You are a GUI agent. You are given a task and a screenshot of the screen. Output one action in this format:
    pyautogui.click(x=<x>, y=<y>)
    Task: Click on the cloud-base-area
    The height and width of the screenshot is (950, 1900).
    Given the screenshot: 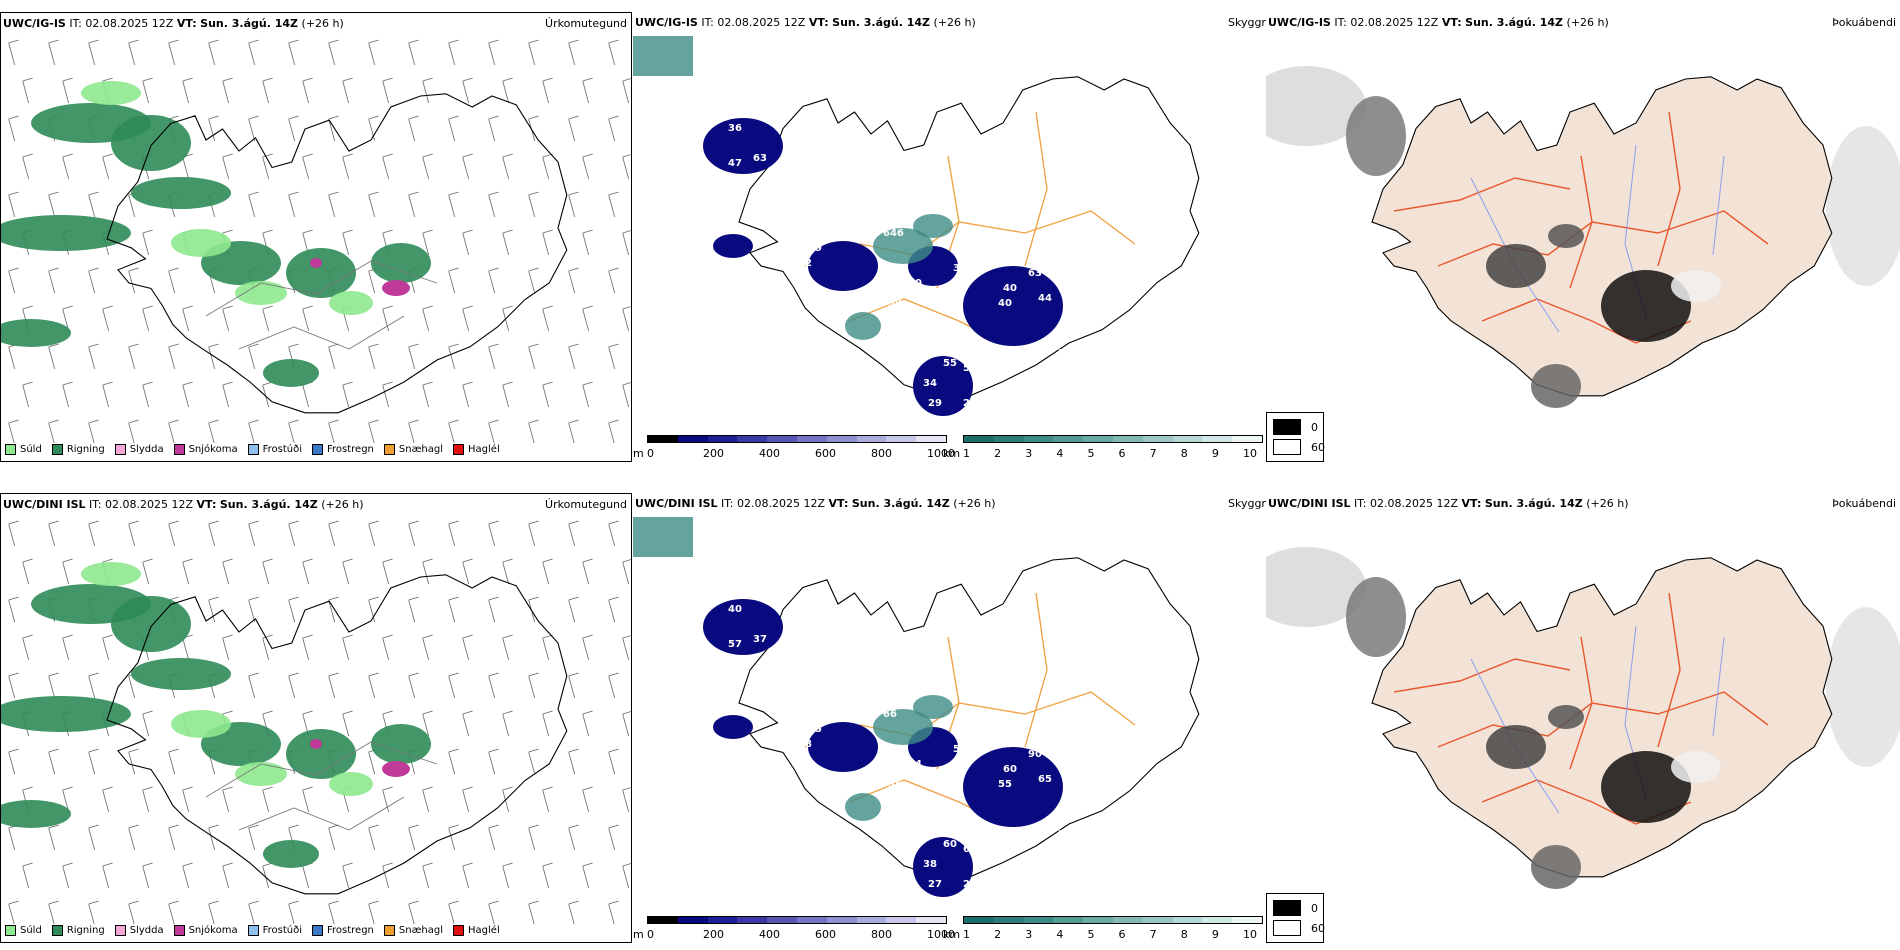 What is the action you would take?
    pyautogui.click(x=743, y=627)
    